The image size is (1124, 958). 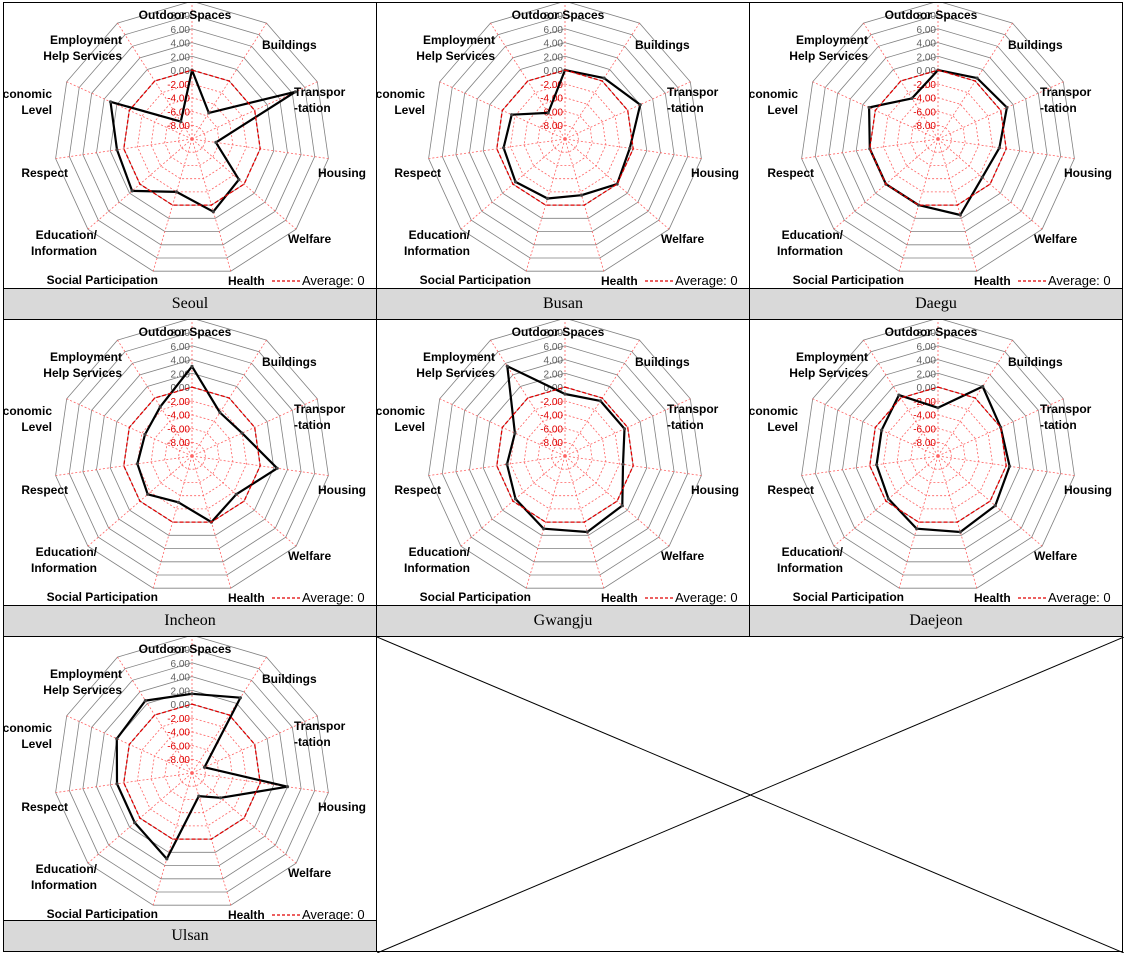 I want to click on radar-tick-label: 0.00, so click(x=181, y=388).